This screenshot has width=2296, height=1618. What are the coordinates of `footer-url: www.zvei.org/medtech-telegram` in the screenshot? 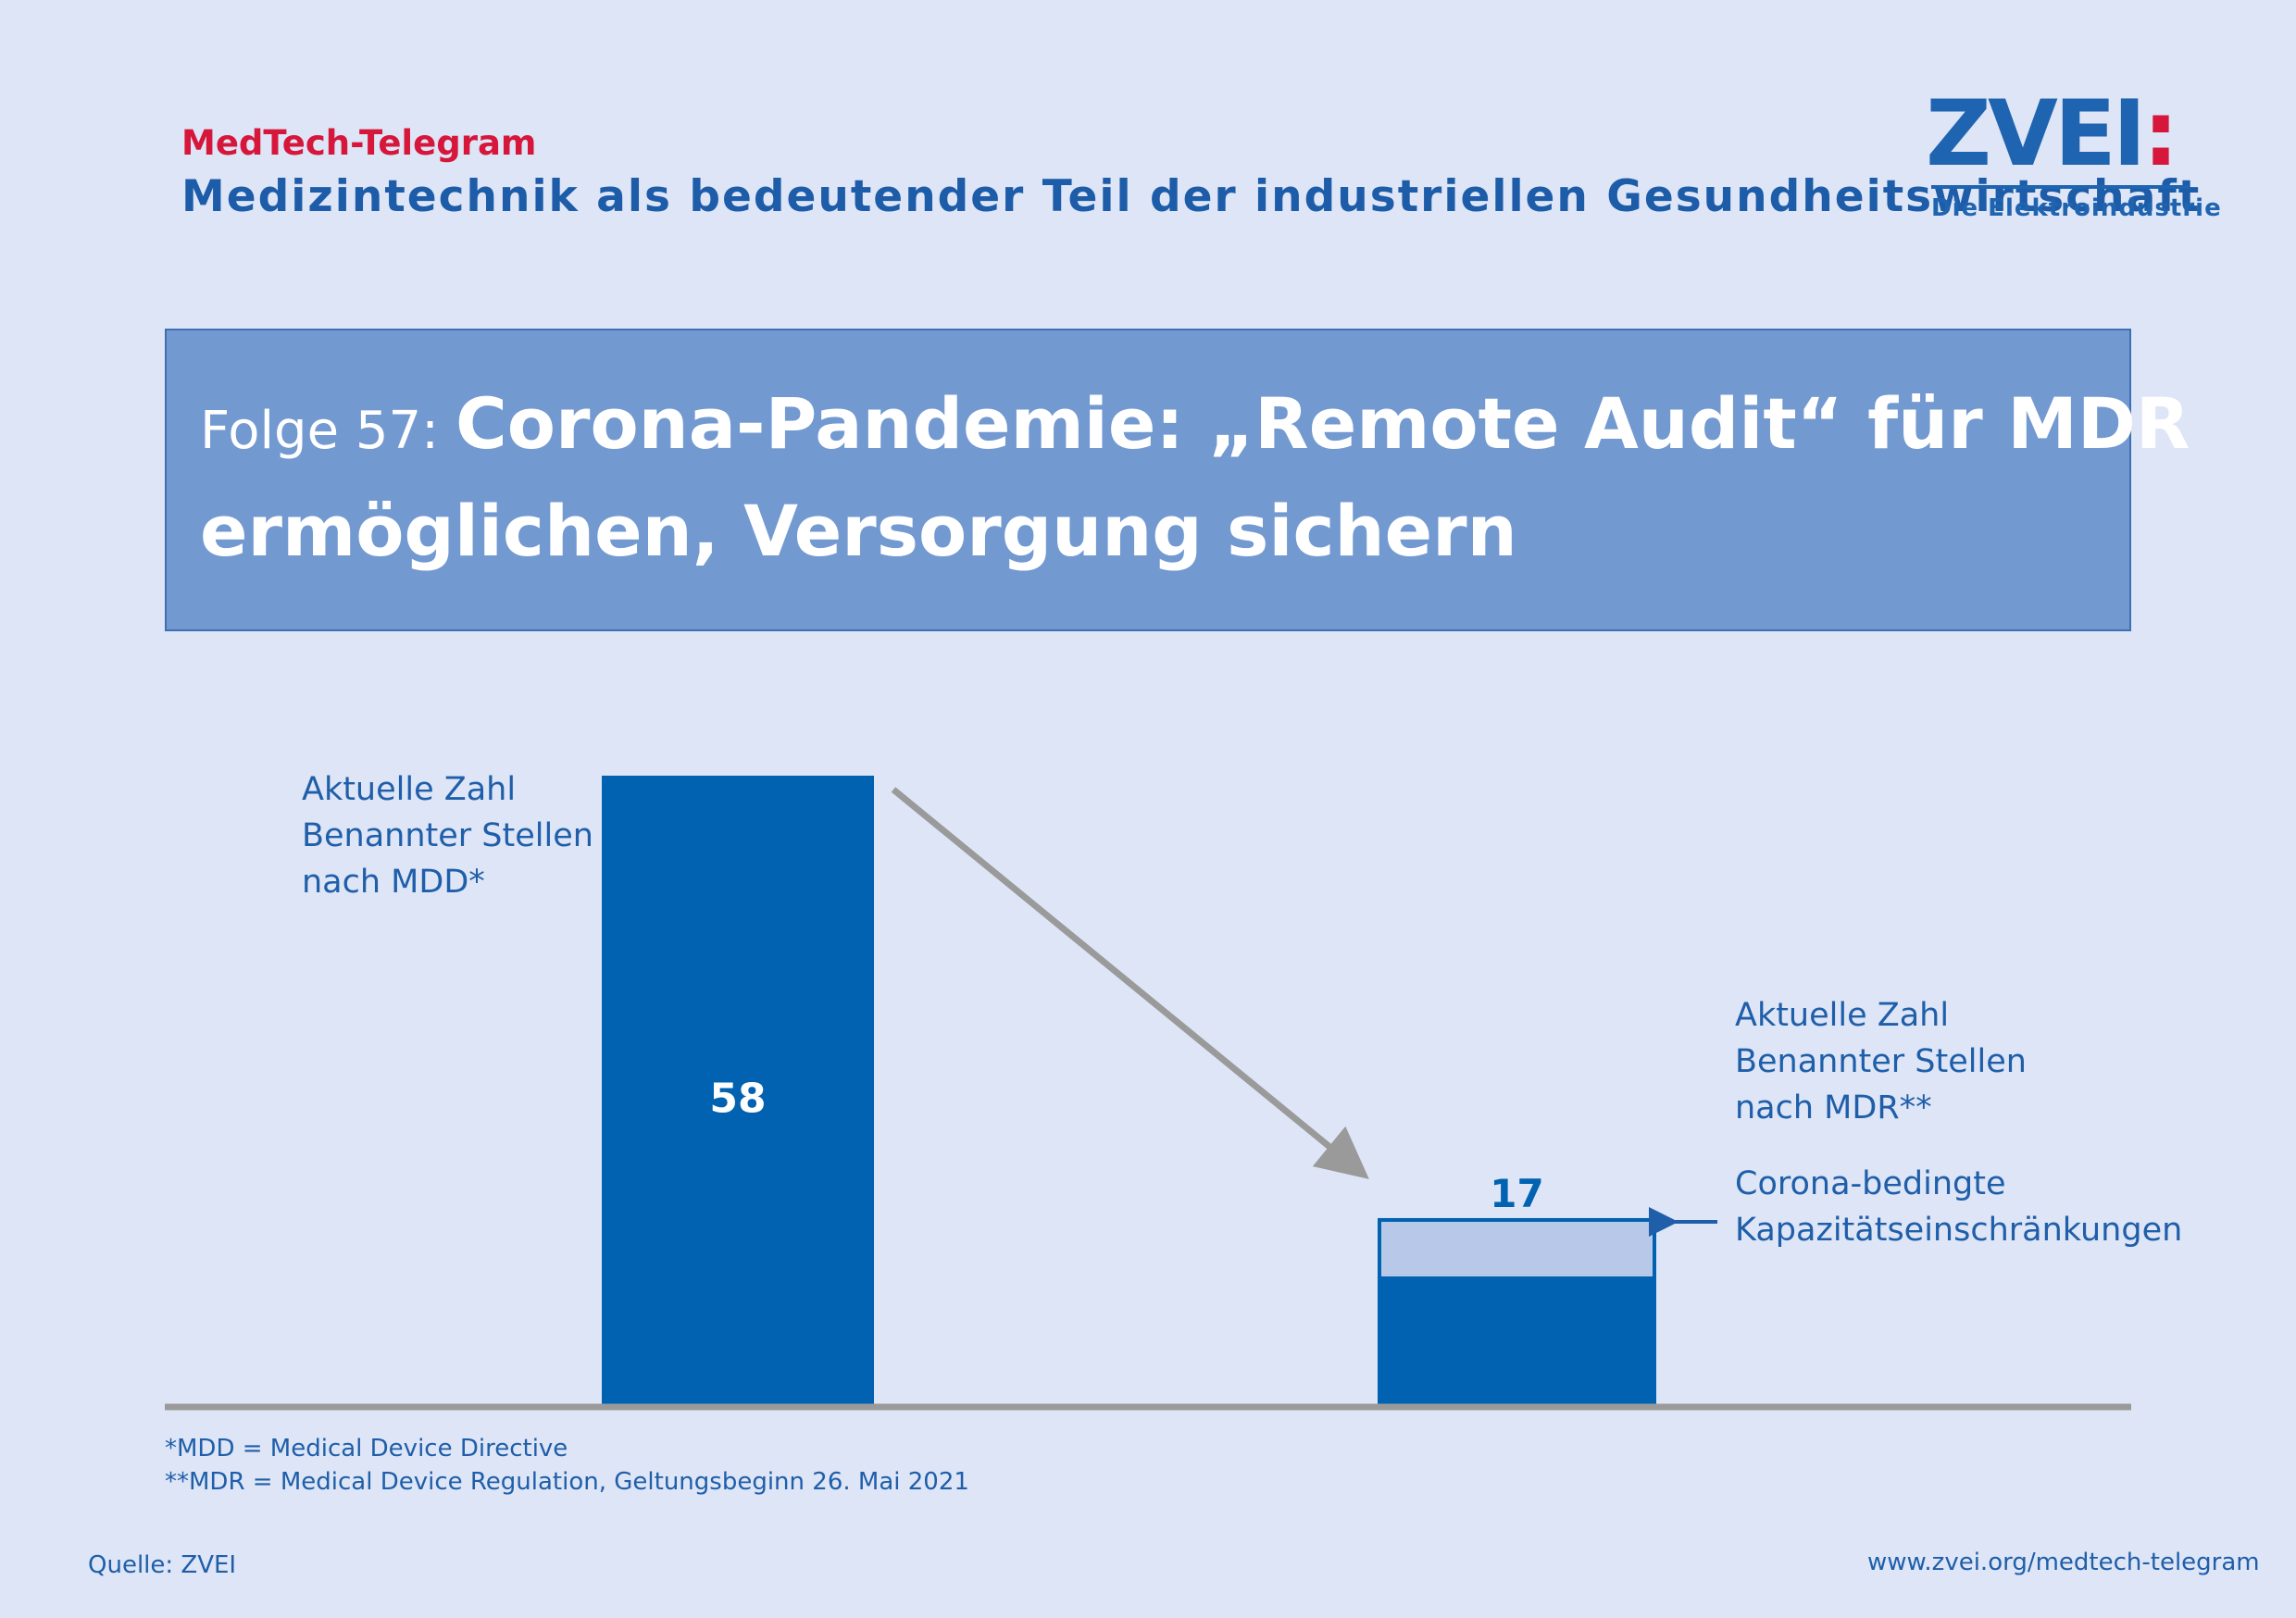 It's located at (2063, 1562).